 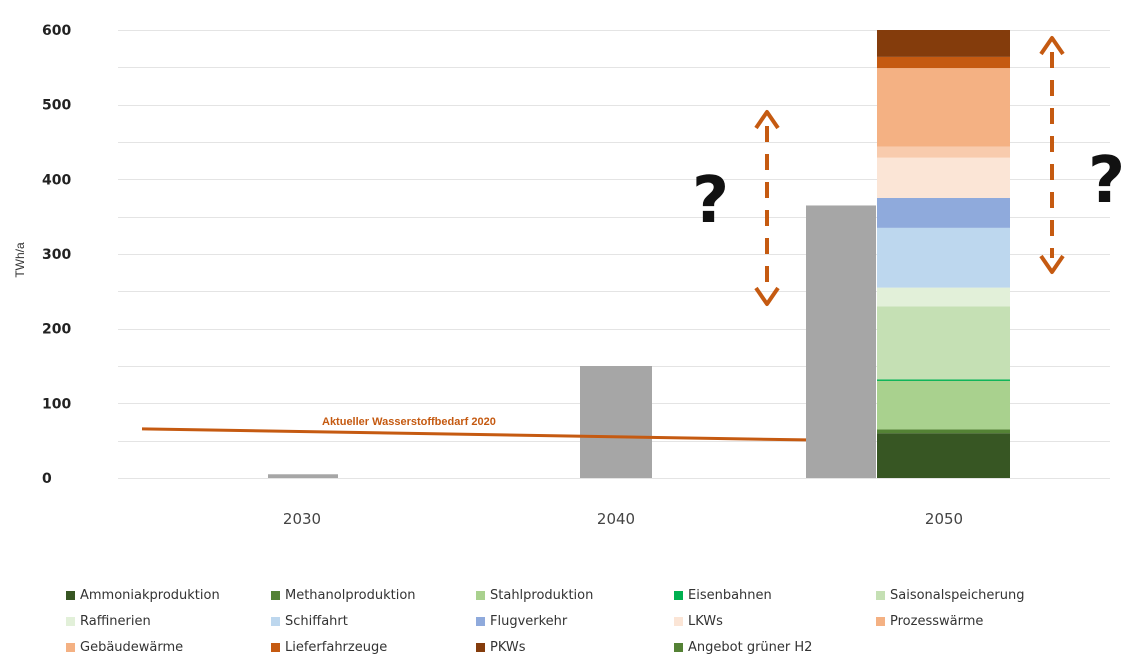 I want to click on legend-item: Schiffahrt, so click(x=309, y=621).